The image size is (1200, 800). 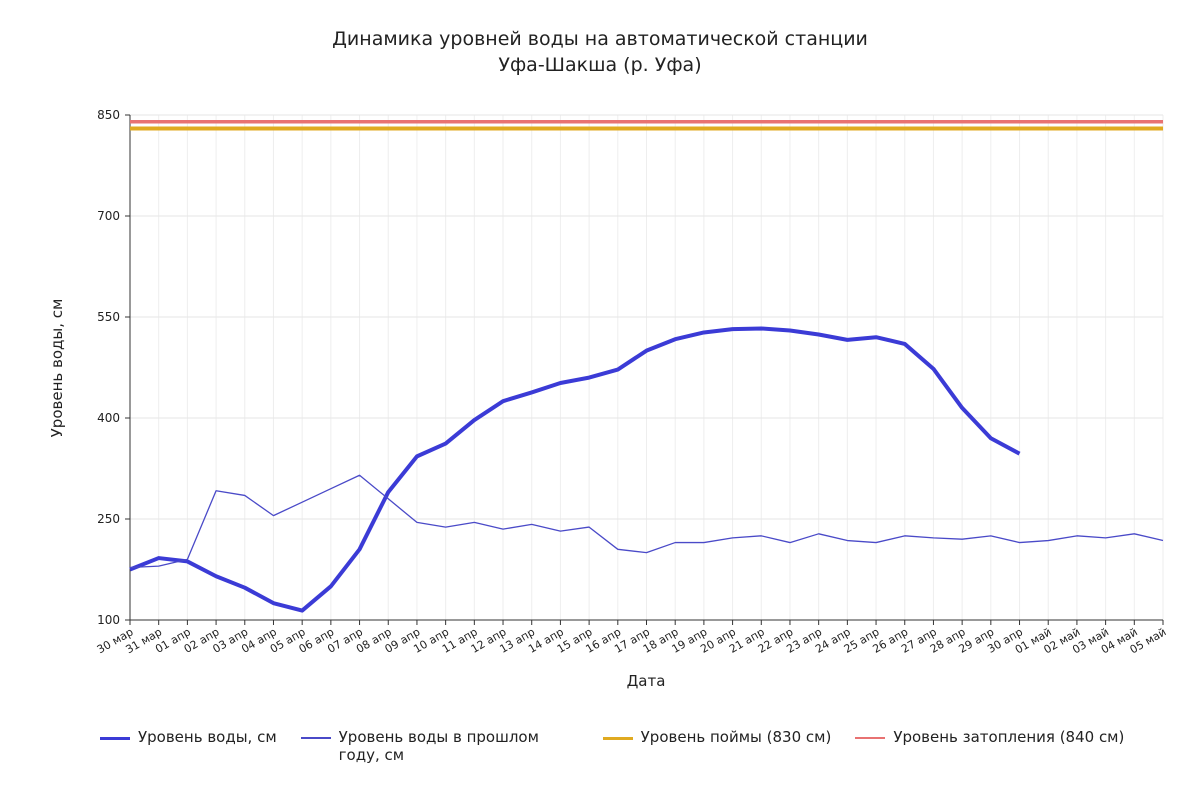 I want to click on y-tick-label: 850, so click(x=108, y=115).